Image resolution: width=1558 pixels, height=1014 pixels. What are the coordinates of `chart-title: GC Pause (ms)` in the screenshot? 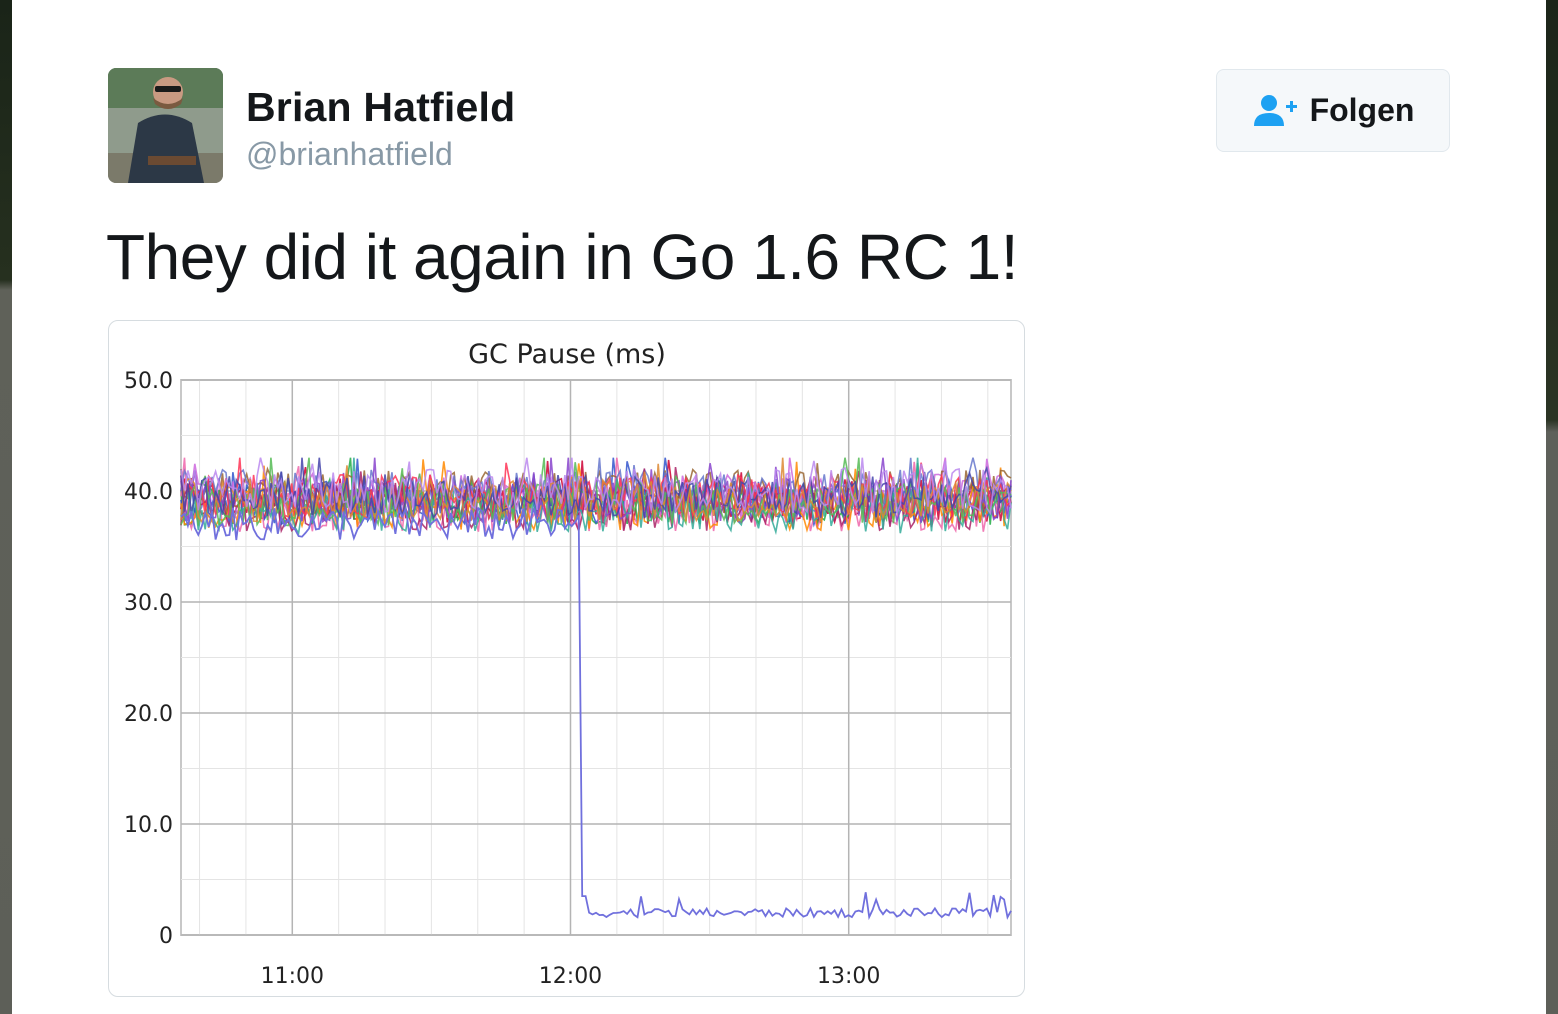 It's located at (567, 354).